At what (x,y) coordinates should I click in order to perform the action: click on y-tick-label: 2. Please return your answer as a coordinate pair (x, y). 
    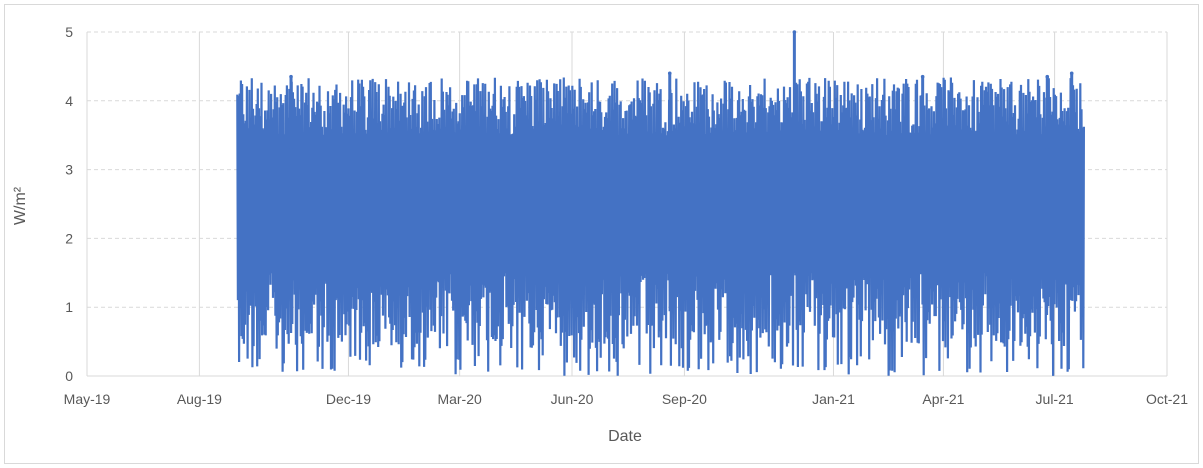
    Looking at the image, I should click on (69, 238).